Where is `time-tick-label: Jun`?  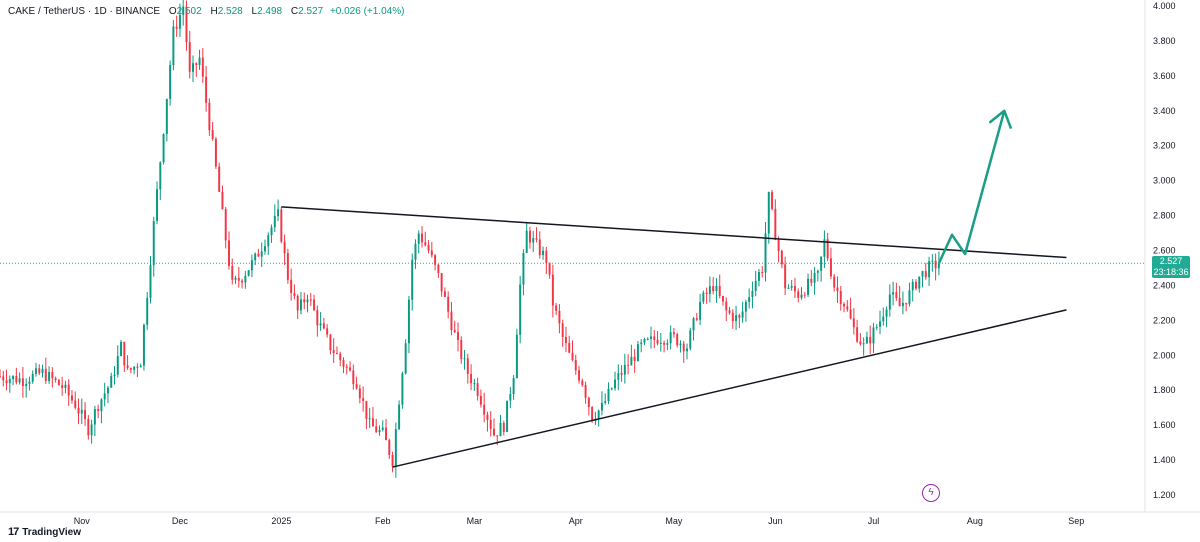 time-tick-label: Jun is located at coordinates (775, 521).